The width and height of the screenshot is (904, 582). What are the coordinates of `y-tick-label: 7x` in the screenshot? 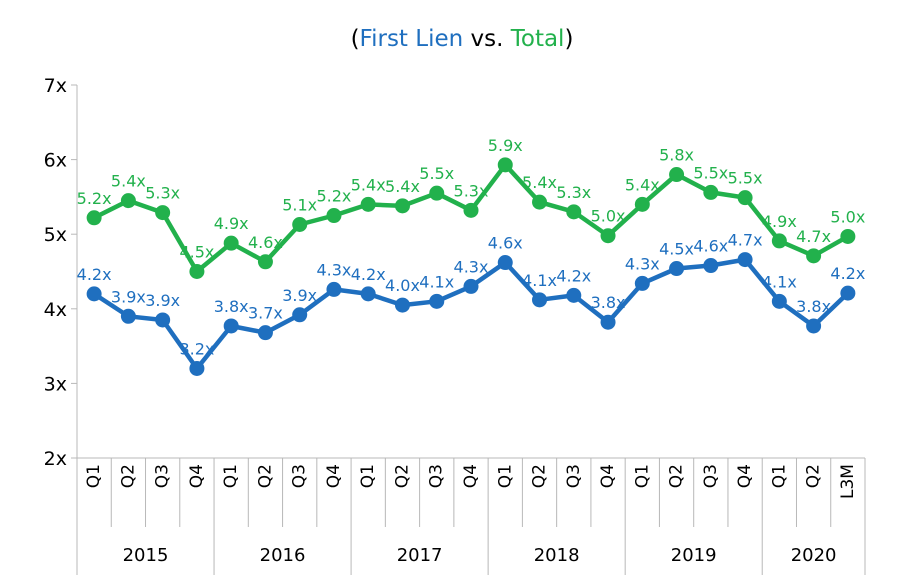 It's located at (55, 86).